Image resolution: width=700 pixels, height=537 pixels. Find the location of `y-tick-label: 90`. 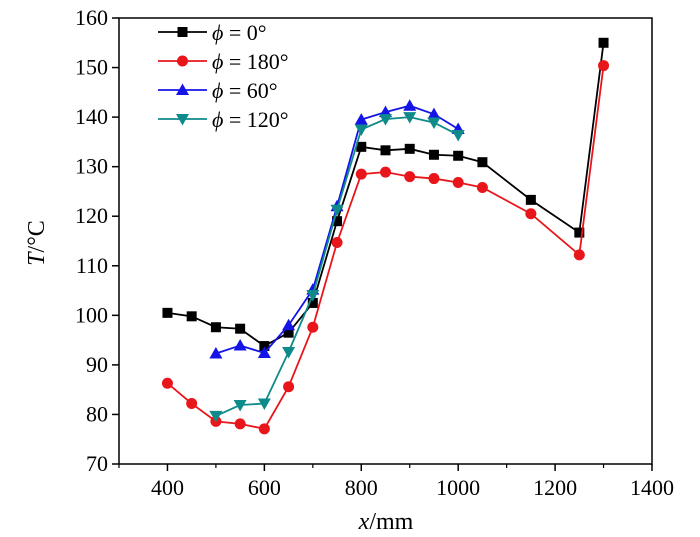

y-tick-label: 90 is located at coordinates (97, 364).